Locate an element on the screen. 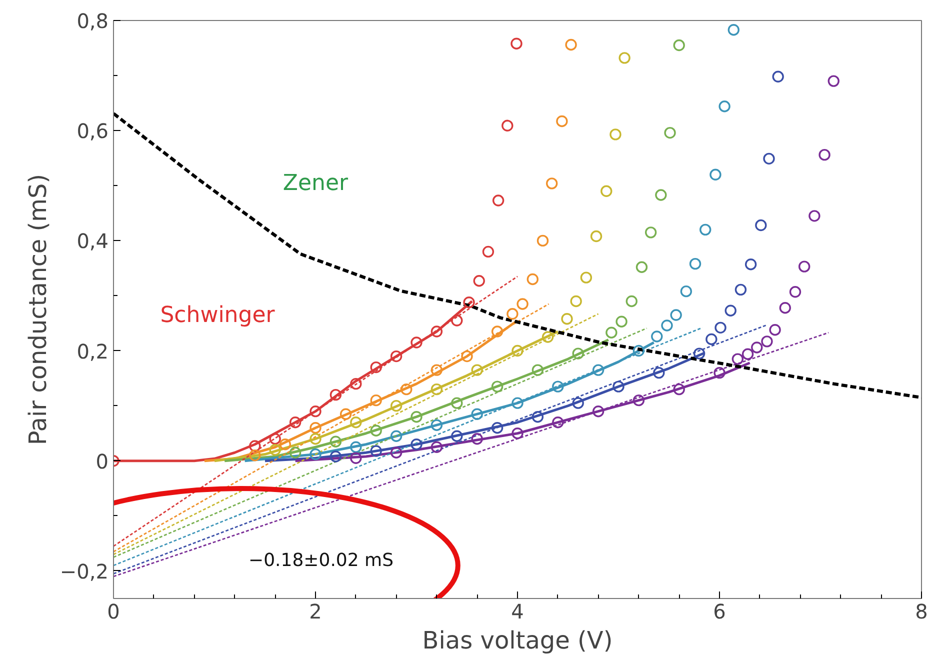  x-tick-label: 6 is located at coordinates (719, 612).